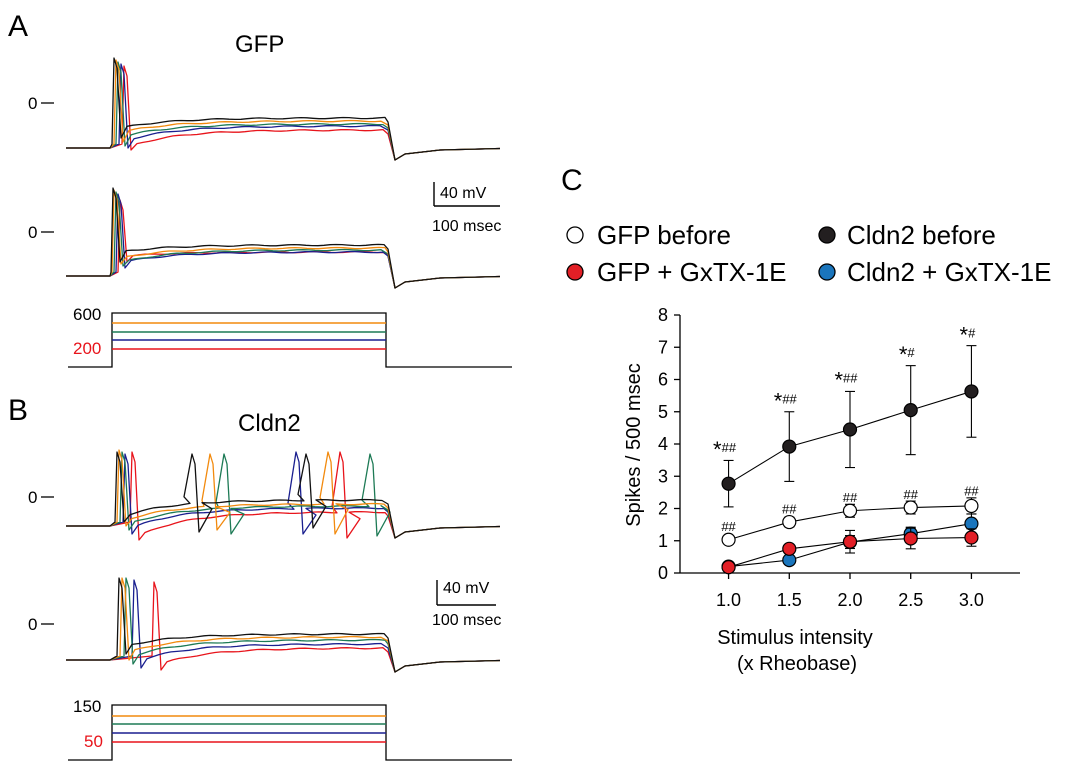 The image size is (1080, 772). I want to click on stimulus-gfp, so click(290, 340).